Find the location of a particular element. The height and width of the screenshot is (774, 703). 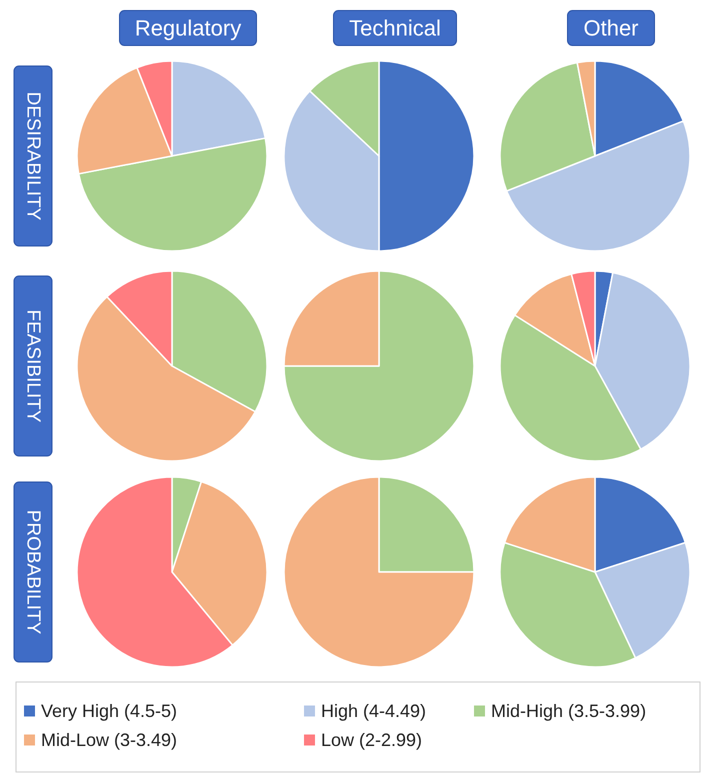

chart-title: Regulatory is located at coordinates (188, 28).